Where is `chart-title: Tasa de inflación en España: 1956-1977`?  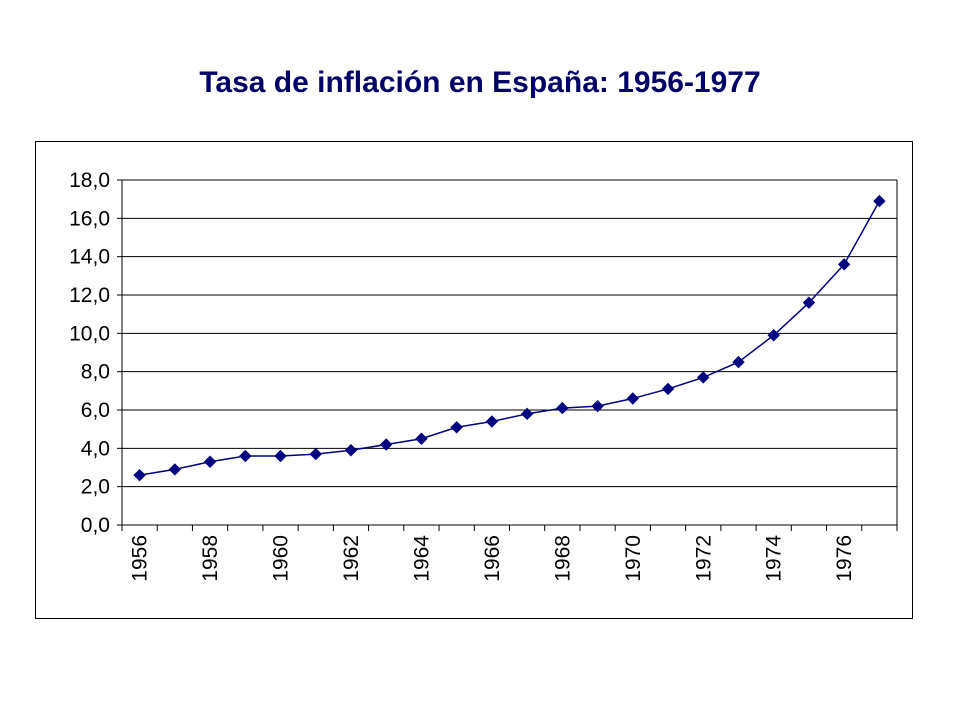 chart-title: Tasa de inflación en España: 1956-1977 is located at coordinates (480, 82).